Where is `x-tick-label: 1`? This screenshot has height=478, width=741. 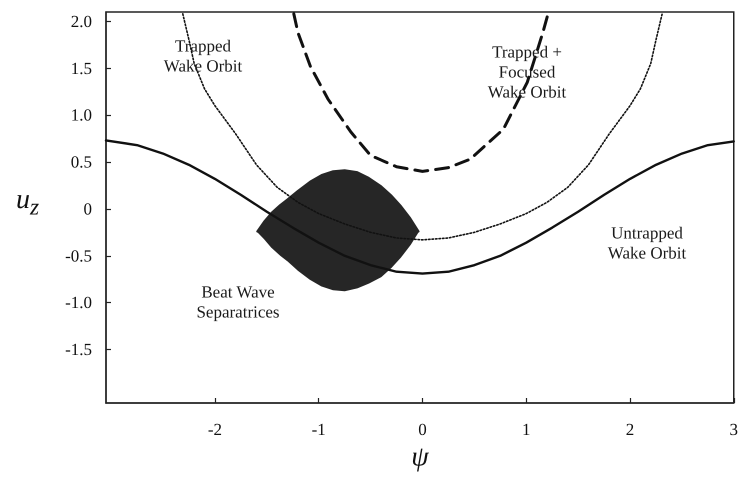 x-tick-label: 1 is located at coordinates (526, 429).